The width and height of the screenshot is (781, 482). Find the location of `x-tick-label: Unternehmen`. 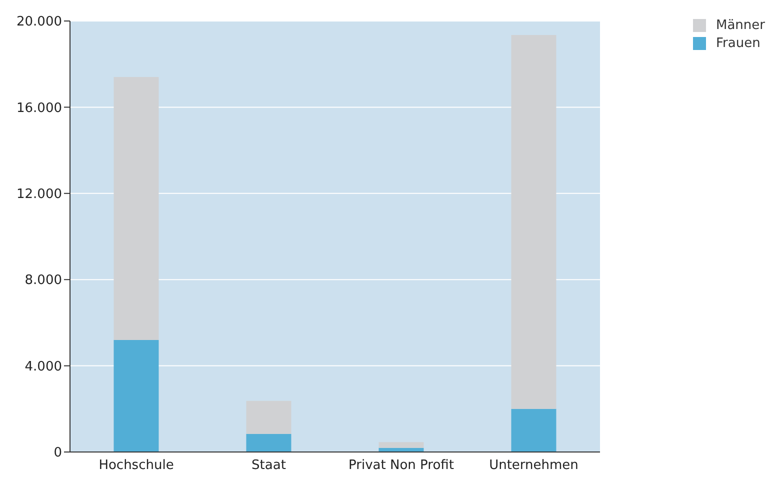

x-tick-label: Unternehmen is located at coordinates (533, 466).